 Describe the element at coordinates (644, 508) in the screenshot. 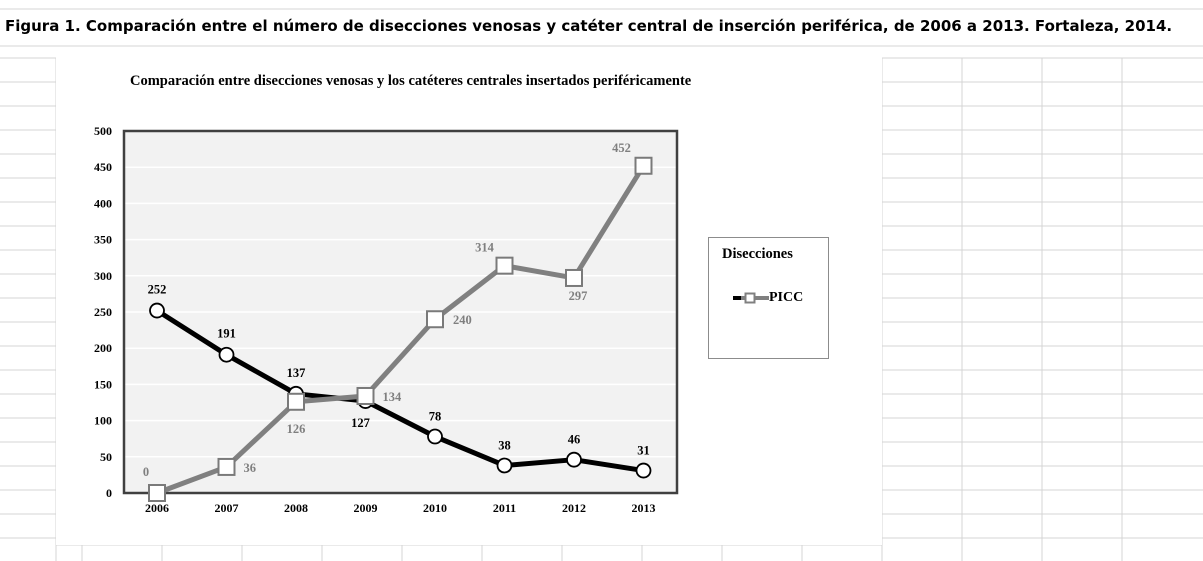

I see `x-tick-label: 2013` at that location.